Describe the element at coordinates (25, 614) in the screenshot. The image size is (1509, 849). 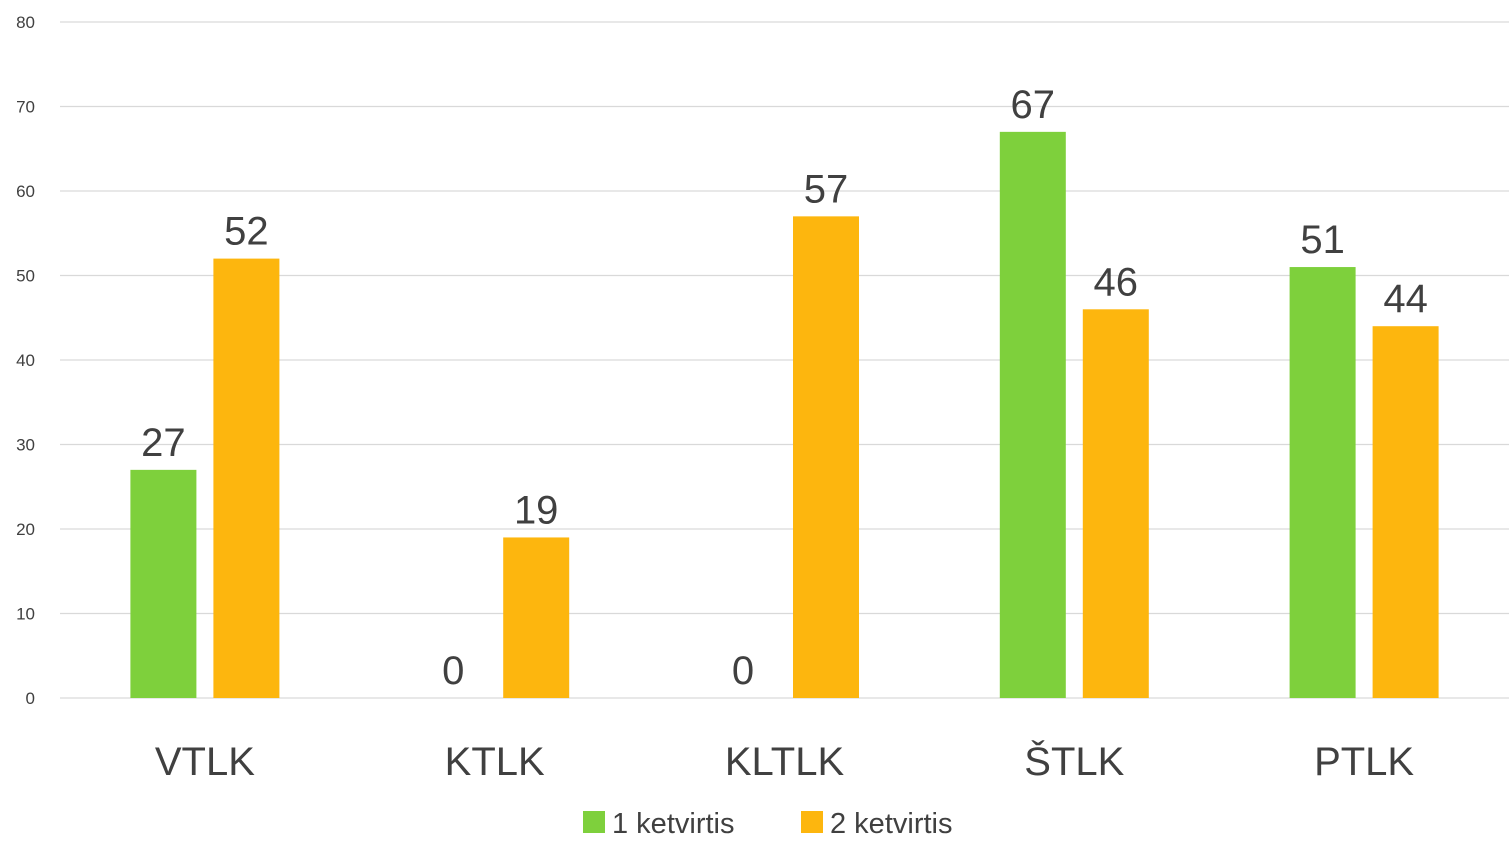
I see `y-tick-label: 10` at that location.